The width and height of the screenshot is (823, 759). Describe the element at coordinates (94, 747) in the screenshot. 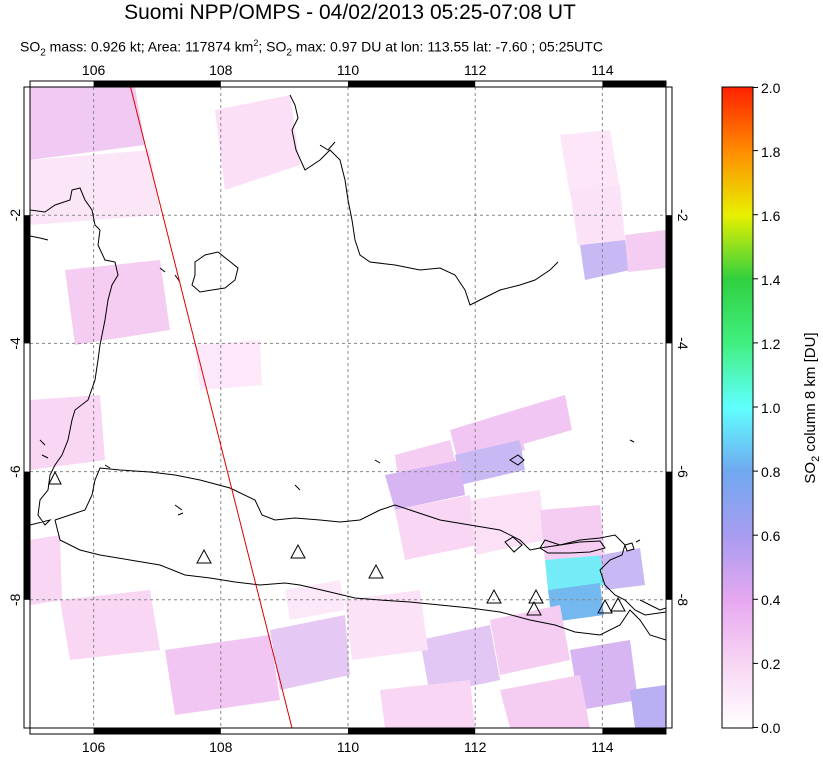

I see `lon-tick-bottom: 106` at that location.